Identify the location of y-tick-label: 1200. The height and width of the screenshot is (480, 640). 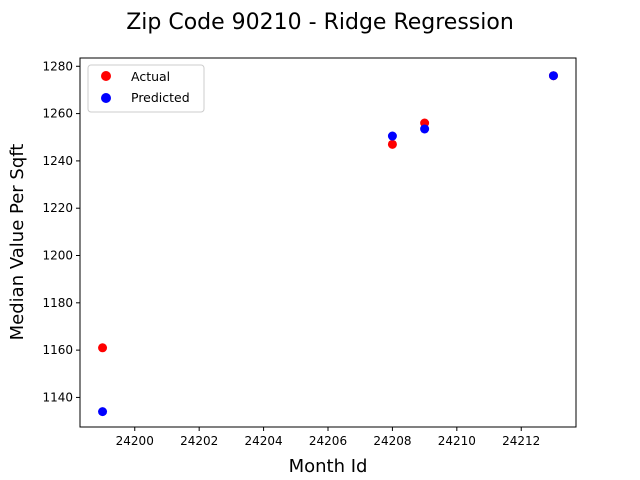
(57, 256).